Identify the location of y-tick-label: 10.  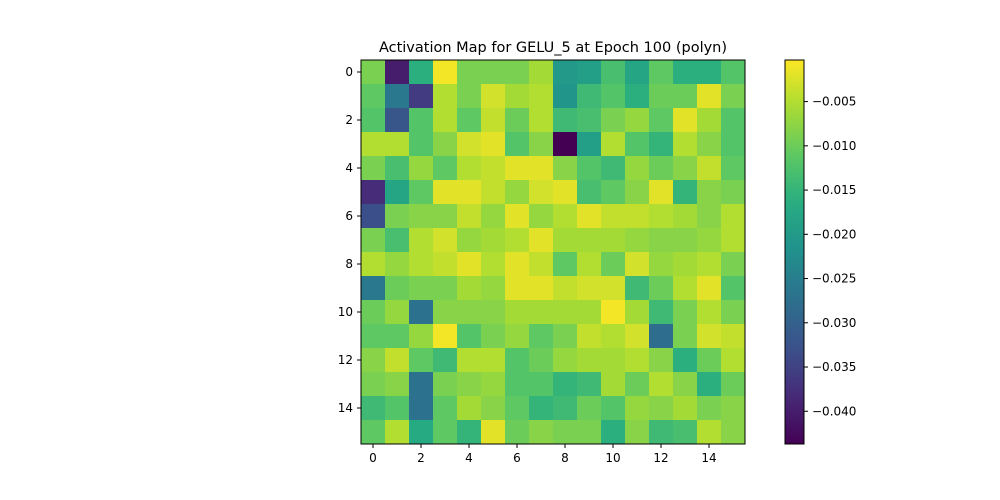
(345, 312).